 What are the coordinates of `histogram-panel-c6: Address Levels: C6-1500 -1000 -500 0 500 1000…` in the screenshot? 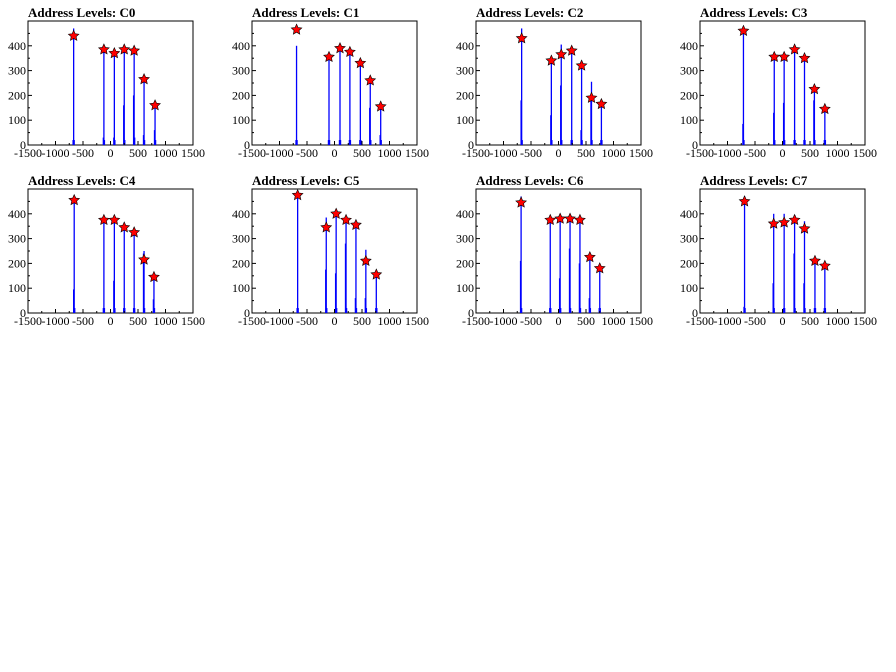 It's located at (554, 250).